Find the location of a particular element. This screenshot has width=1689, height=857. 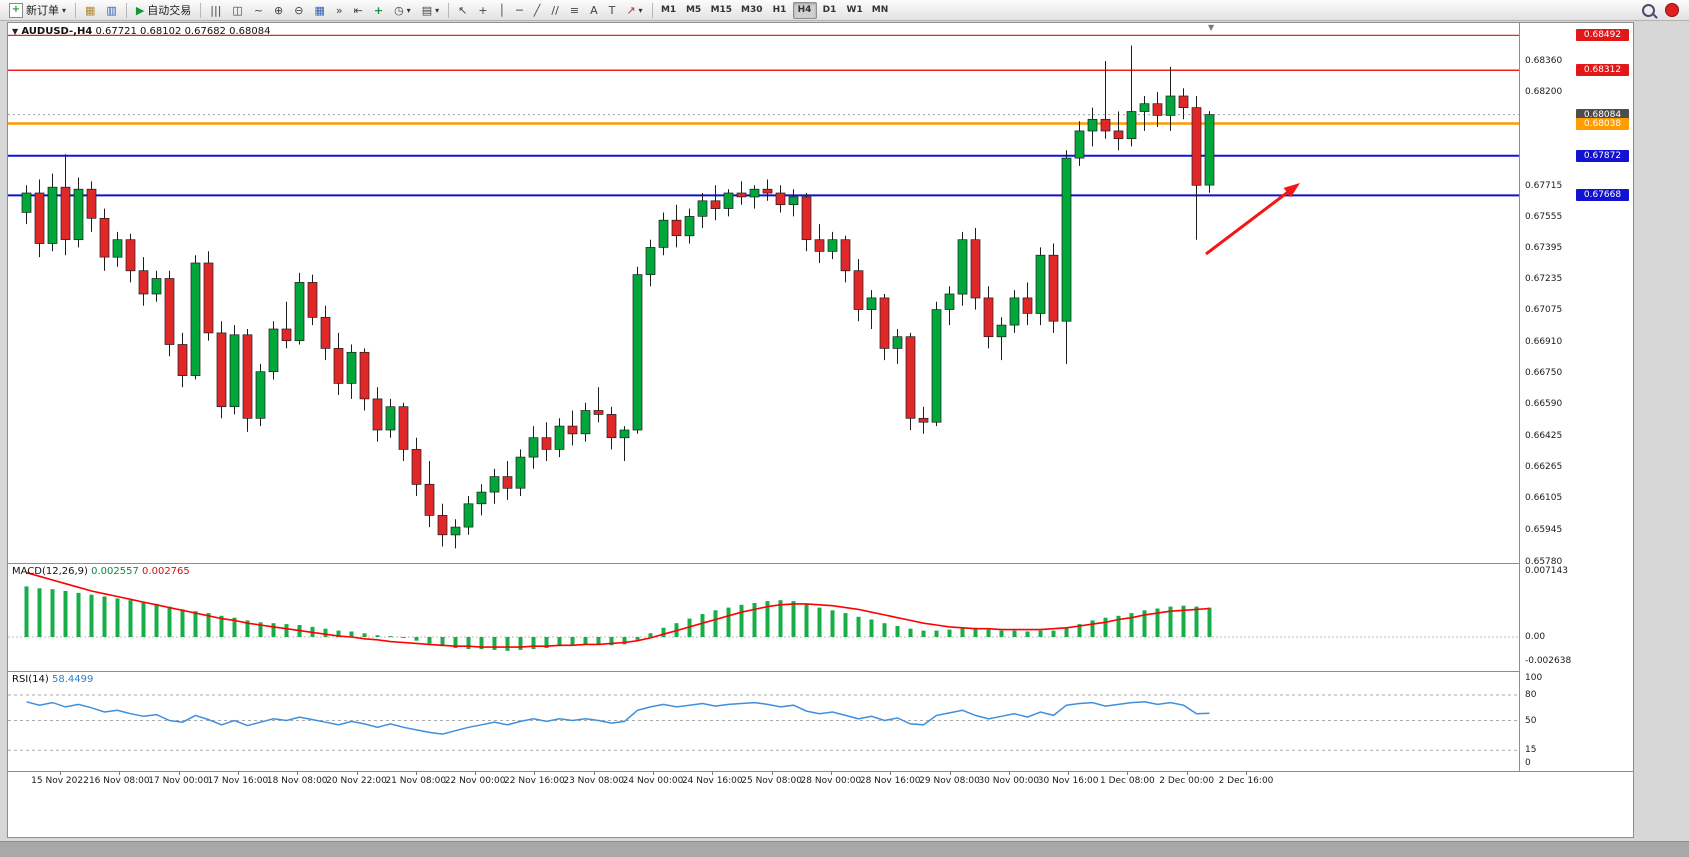

time-label: 18 Nov 08:00 is located at coordinates (297, 781).